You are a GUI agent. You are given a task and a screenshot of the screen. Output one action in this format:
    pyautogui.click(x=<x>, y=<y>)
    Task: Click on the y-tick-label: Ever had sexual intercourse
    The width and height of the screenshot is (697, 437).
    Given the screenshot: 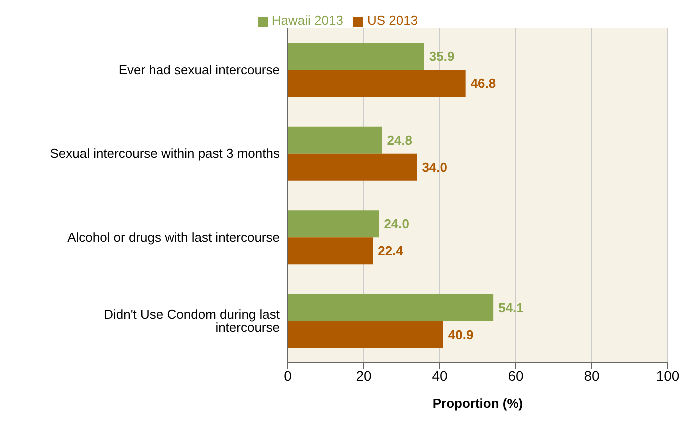 What is the action you would take?
    pyautogui.click(x=199, y=70)
    